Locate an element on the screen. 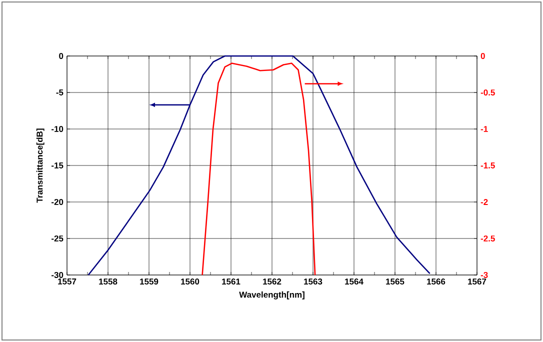  y-tick-label: -20 is located at coordinates (58, 201).